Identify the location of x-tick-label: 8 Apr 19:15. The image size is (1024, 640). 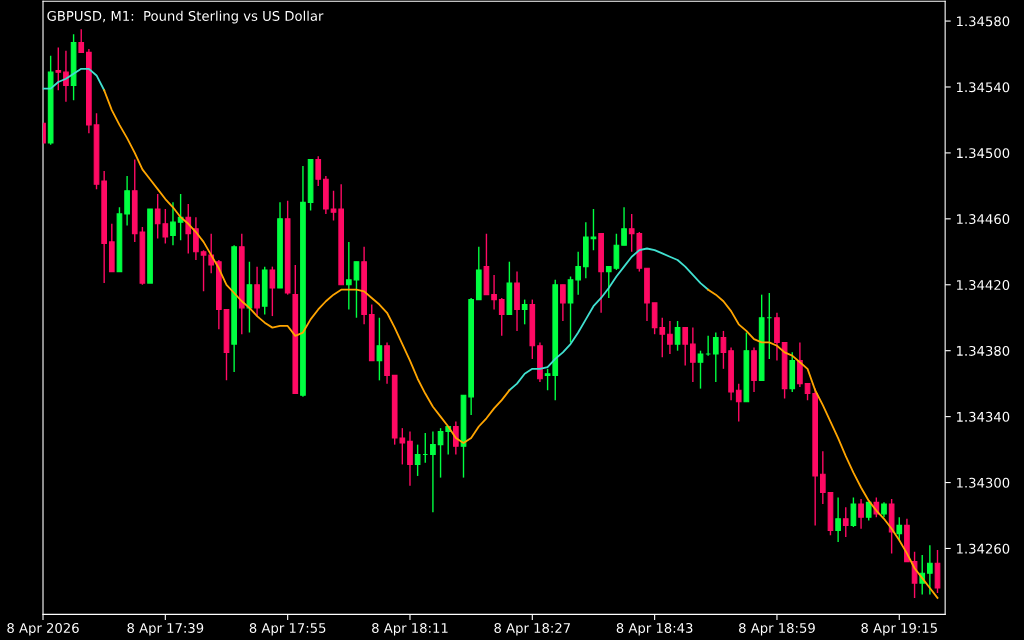
(899, 629).